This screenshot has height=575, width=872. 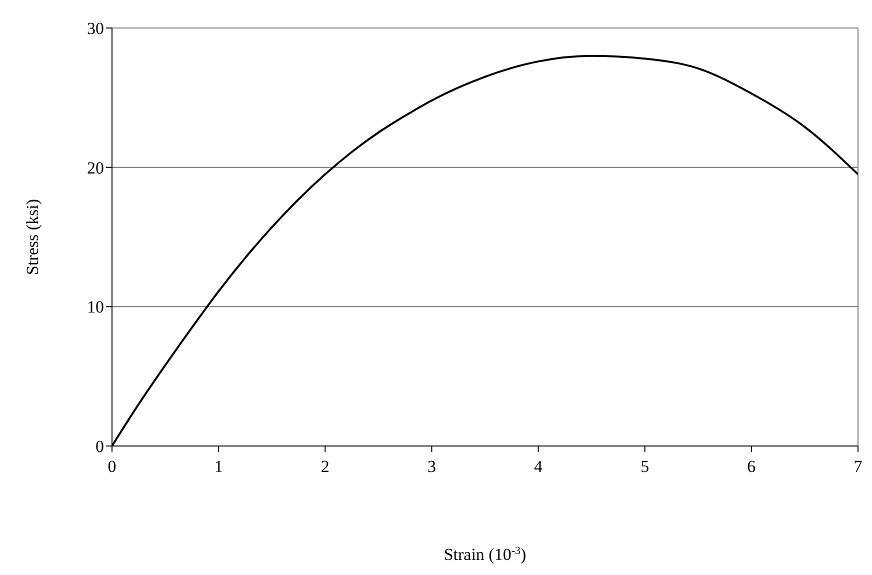 What do you see at coordinates (95, 307) in the screenshot?
I see `y-tick-label: 10` at bounding box center [95, 307].